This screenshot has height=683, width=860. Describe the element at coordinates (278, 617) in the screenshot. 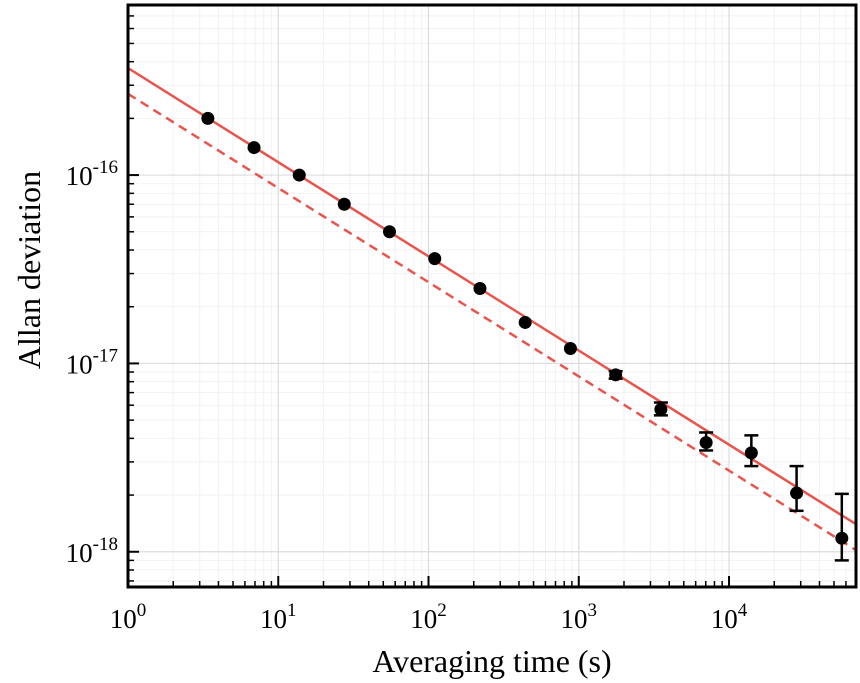

I see `x-tick-label: 10¹` at that location.